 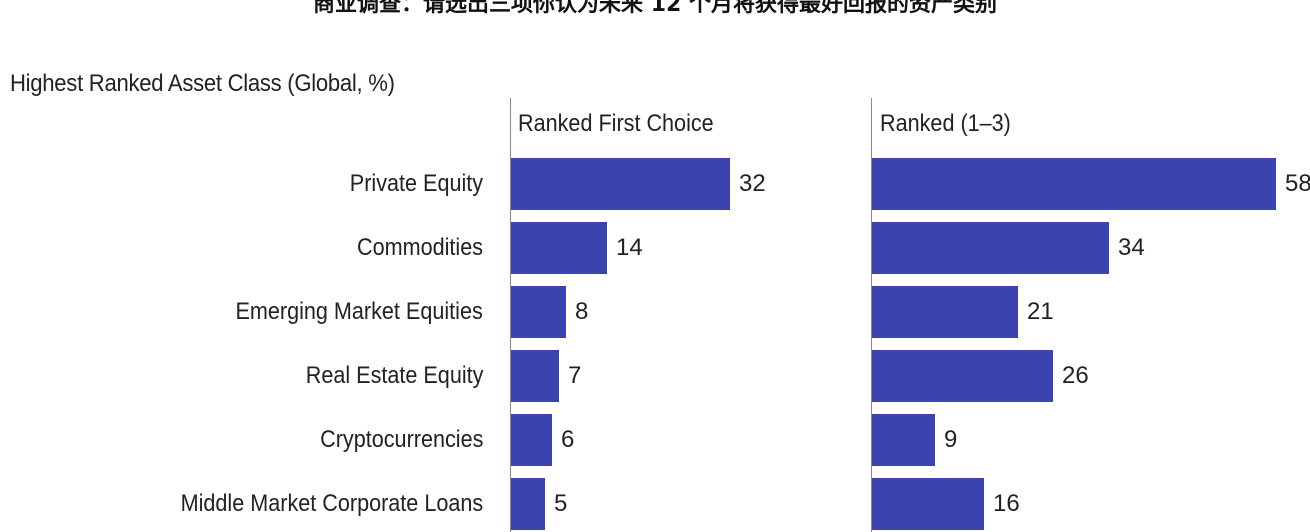 What do you see at coordinates (535, 376) in the screenshot?
I see `bar-first-choice-real-estate-equity` at bounding box center [535, 376].